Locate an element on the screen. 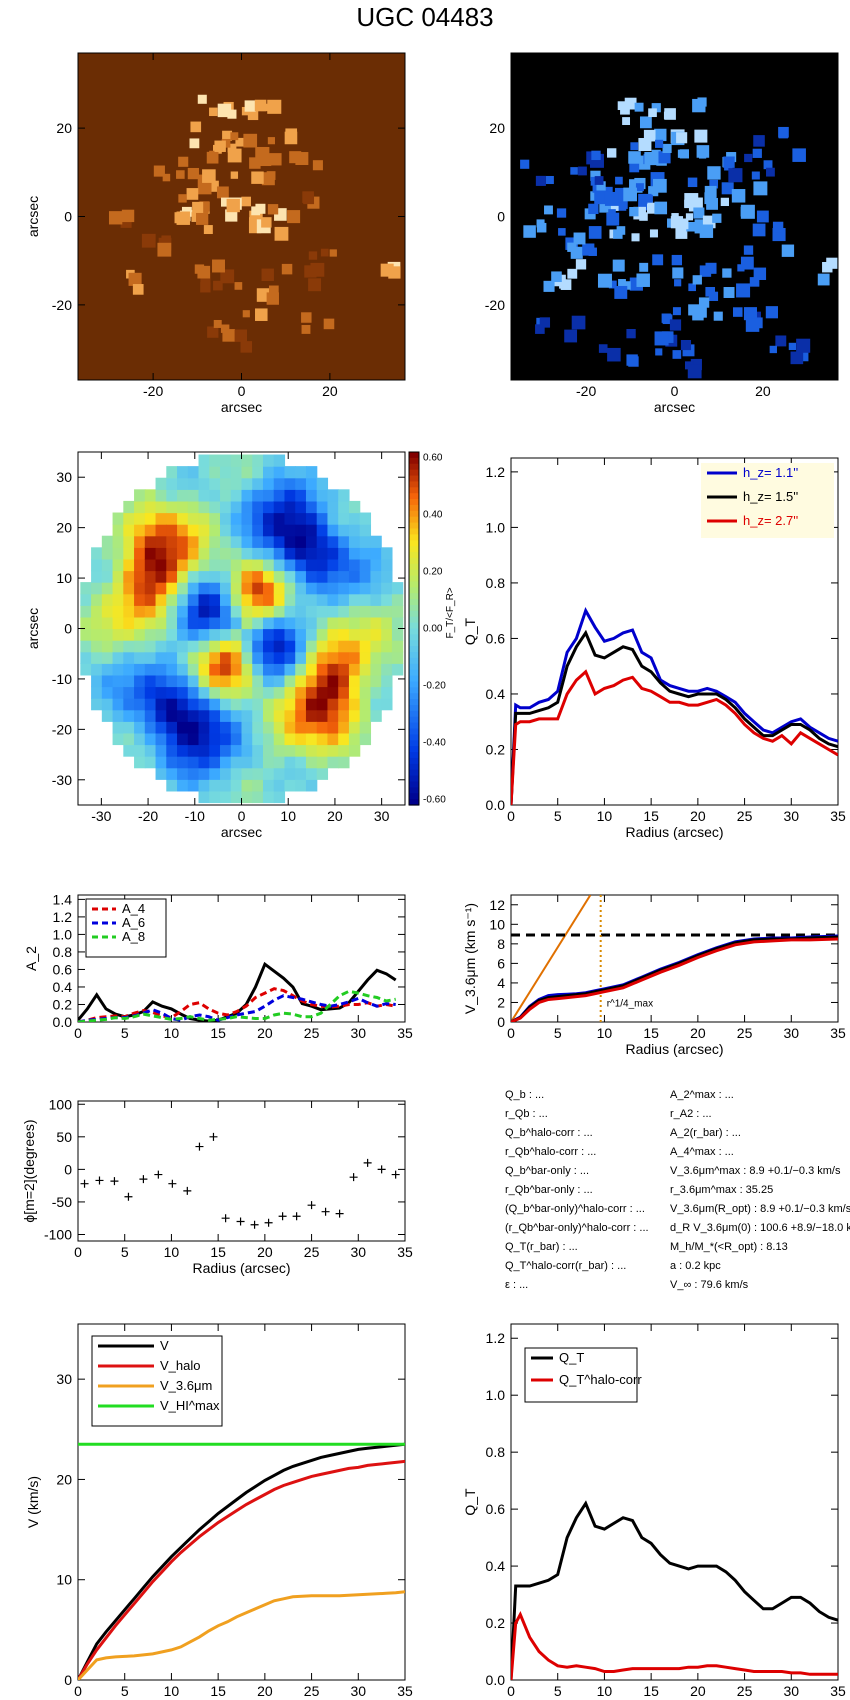 This screenshot has width=850, height=1700. x-tick-label: 15 is located at coordinates (651, 1033).